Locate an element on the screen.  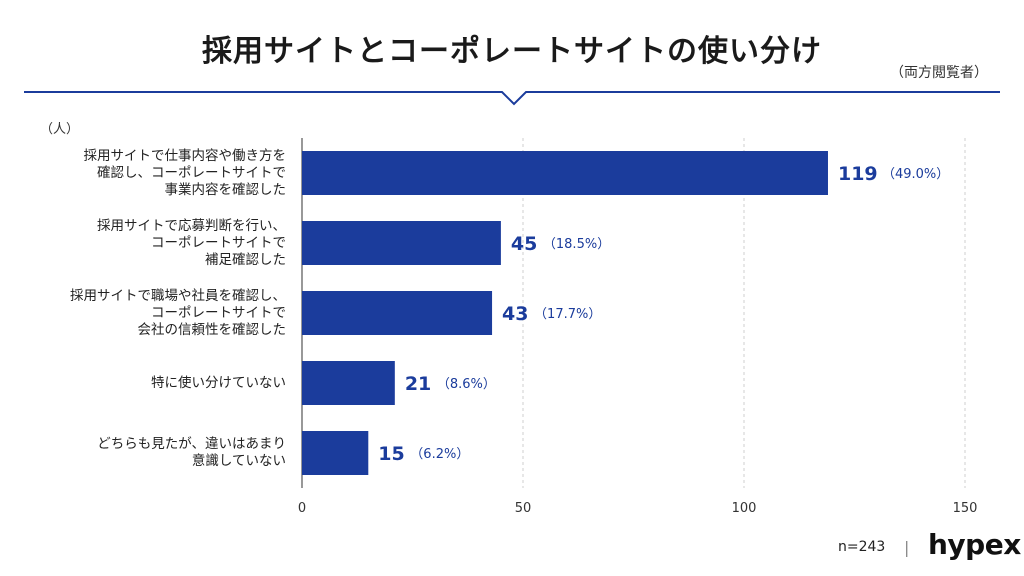
category-label-line: 採用サイトで仕事内容や働き方を is located at coordinates (185, 155).